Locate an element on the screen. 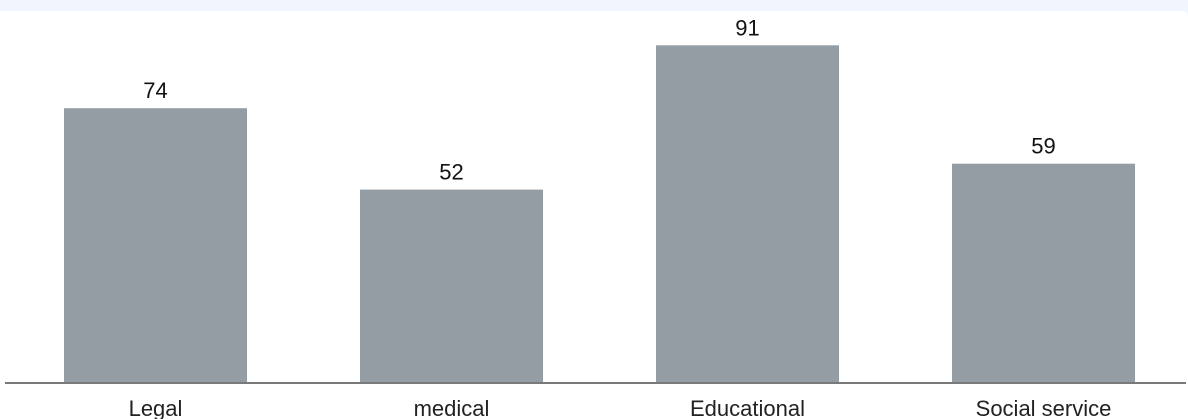  bar-social-service is located at coordinates (1043, 272).